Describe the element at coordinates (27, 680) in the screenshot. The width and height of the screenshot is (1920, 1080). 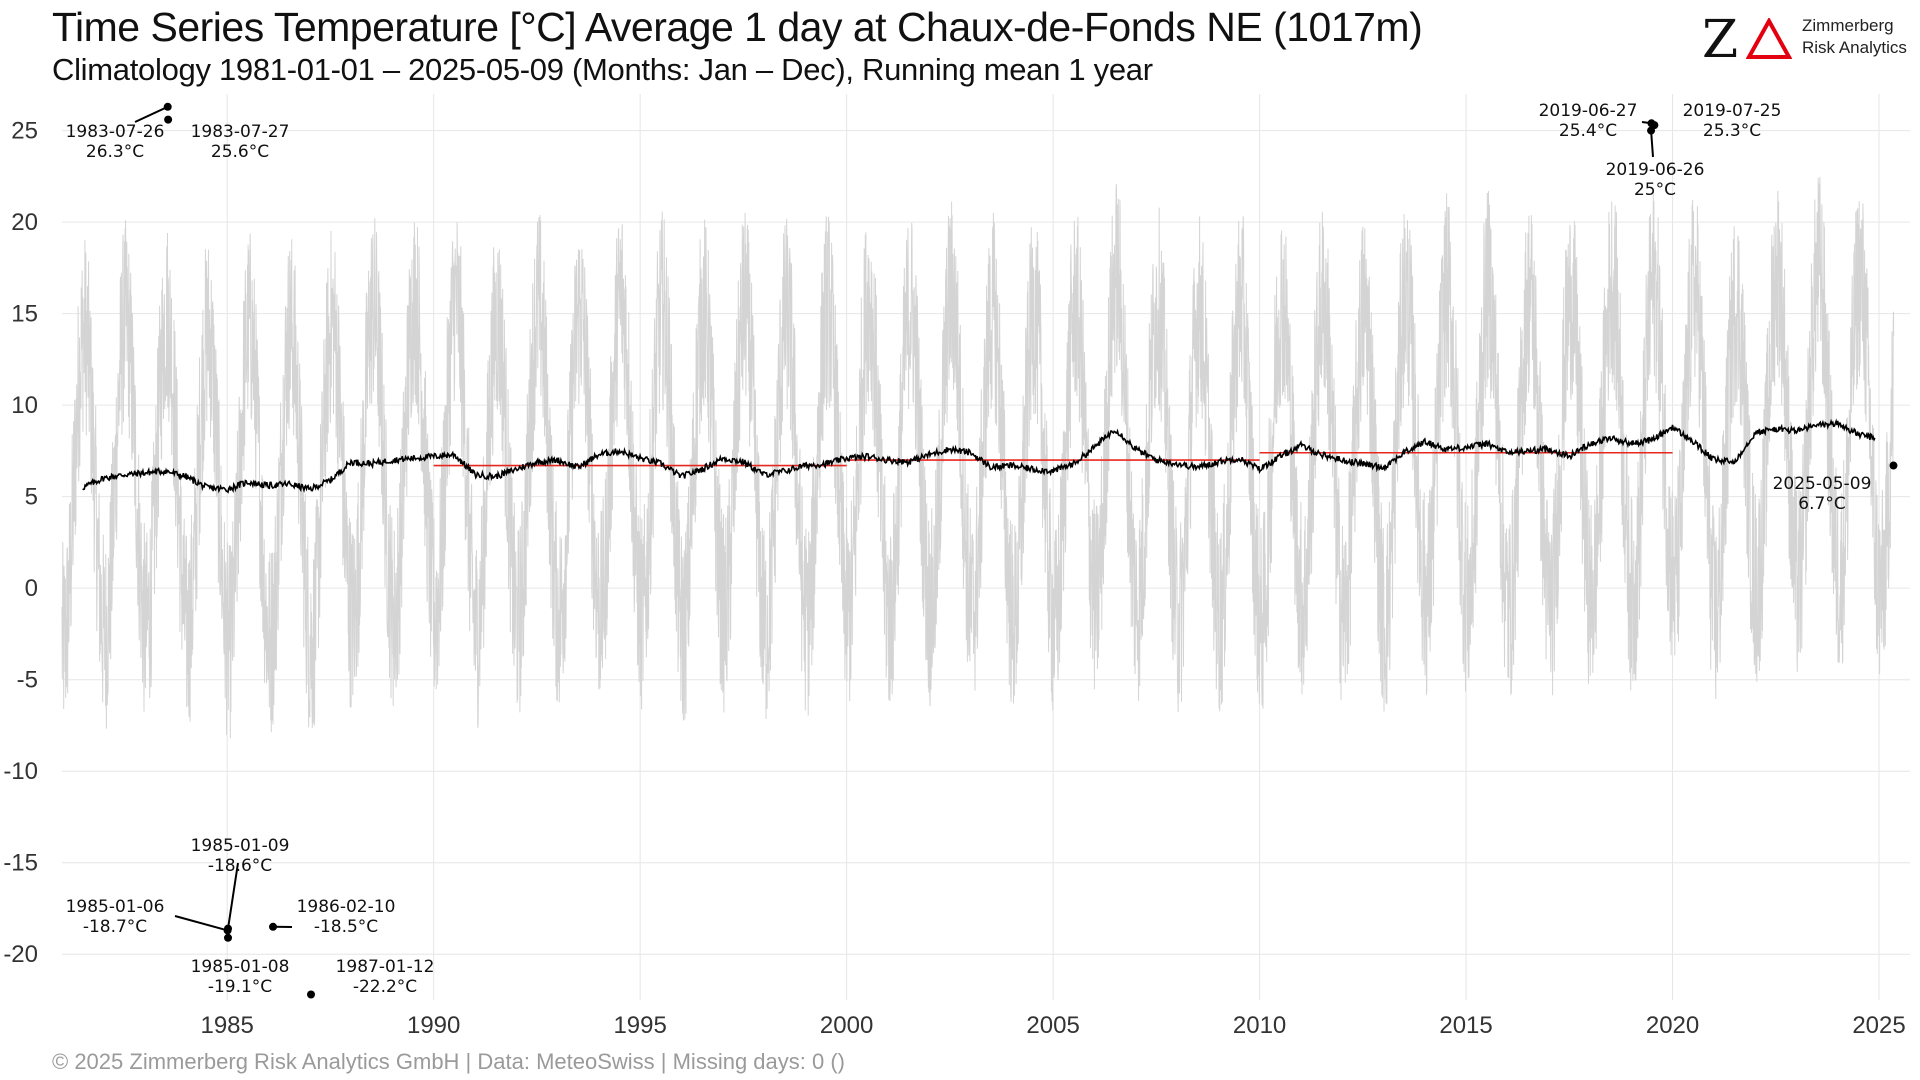
I see `y-tick-label: -5` at that location.